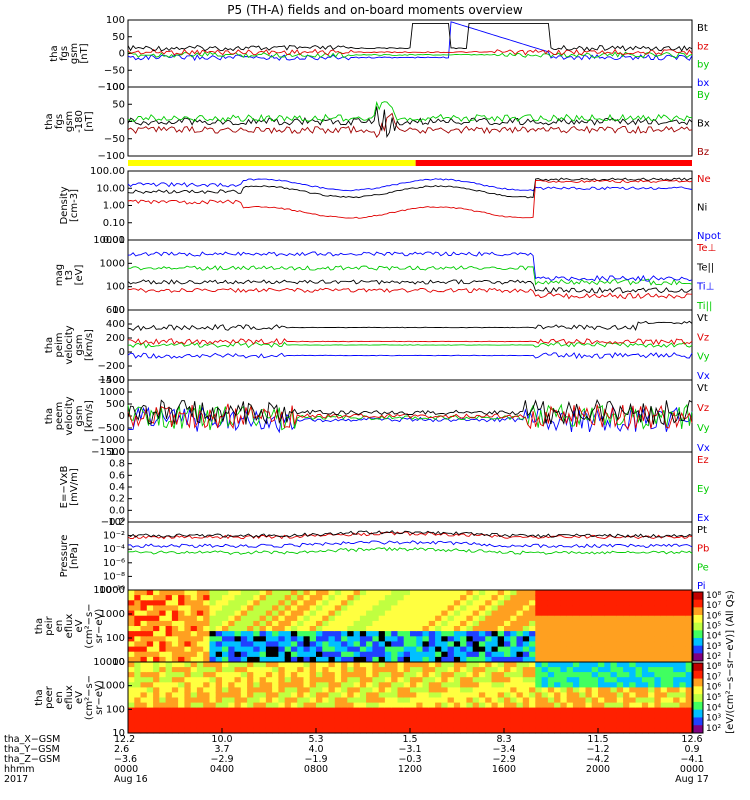 This screenshot has width=750, height=800. What do you see at coordinates (114, 240) in the screenshot?
I see `y-tick-label: 0.01` at bounding box center [114, 240].